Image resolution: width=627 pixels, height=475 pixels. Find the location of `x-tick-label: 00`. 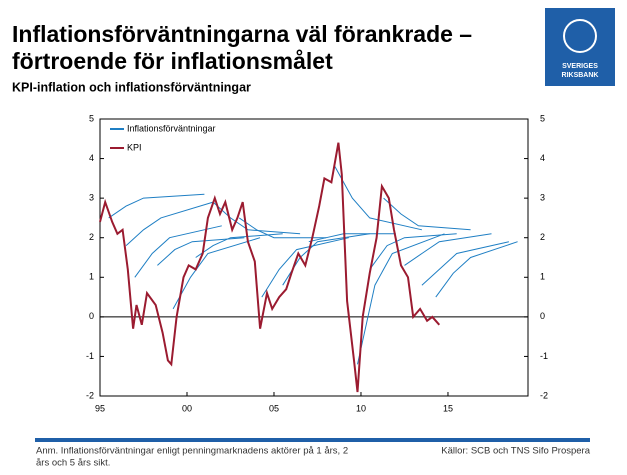

x-tick-label: 00 is located at coordinates (187, 408).